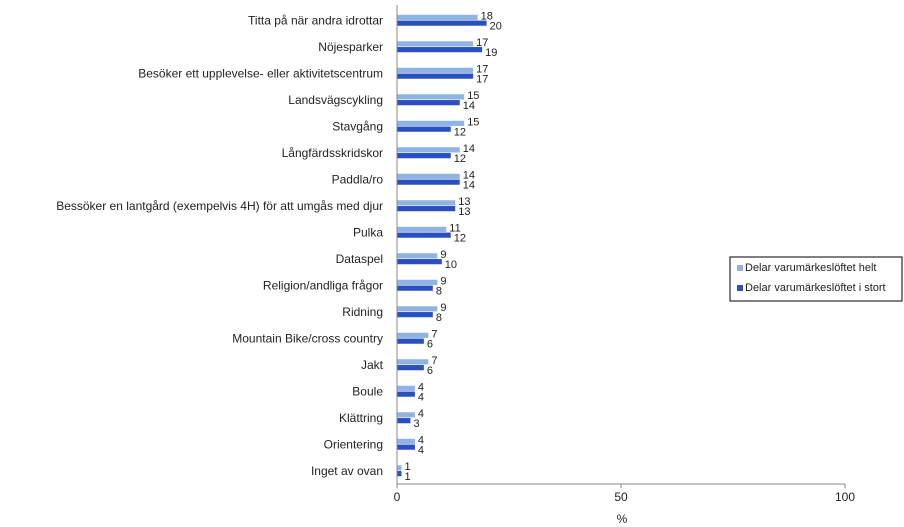  What do you see at coordinates (491, 53) in the screenshot?
I see `data-label-i-stort: 19` at bounding box center [491, 53].